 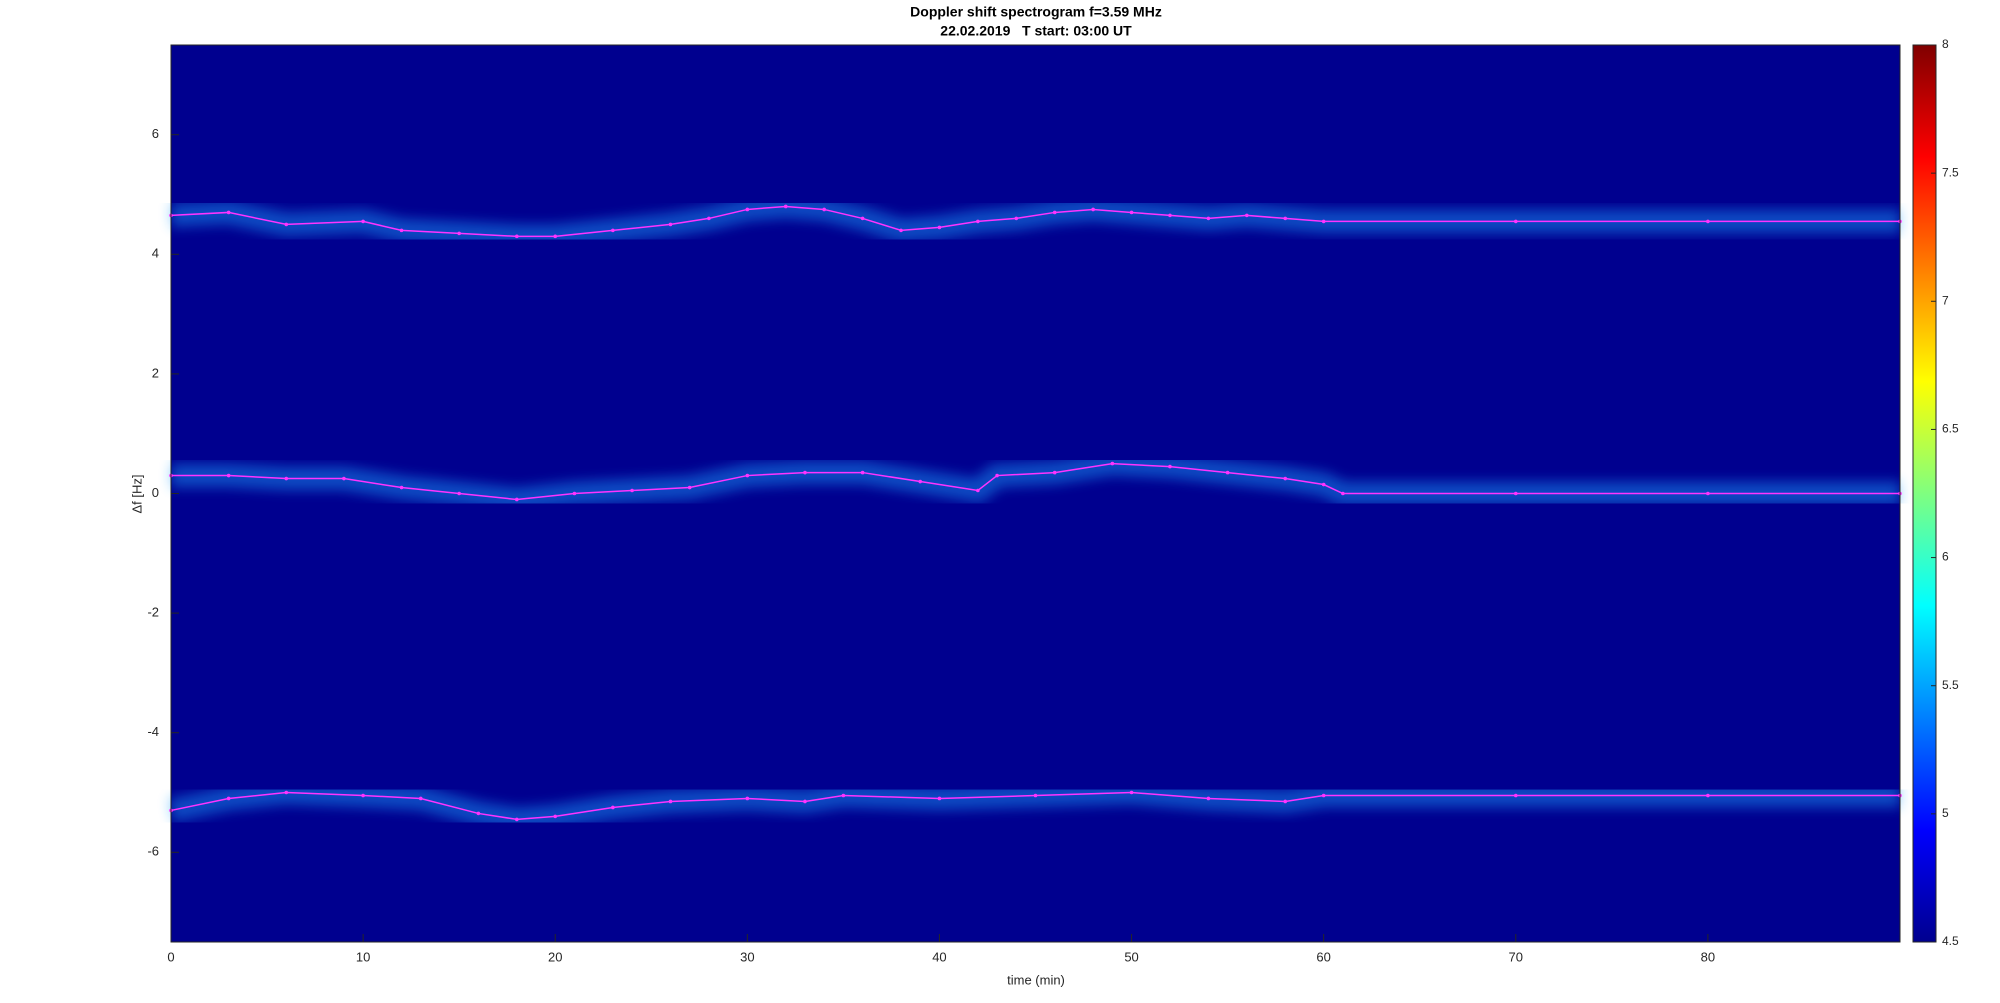 I want to click on colorbar-tick-label: 7, so click(x=1945, y=300).